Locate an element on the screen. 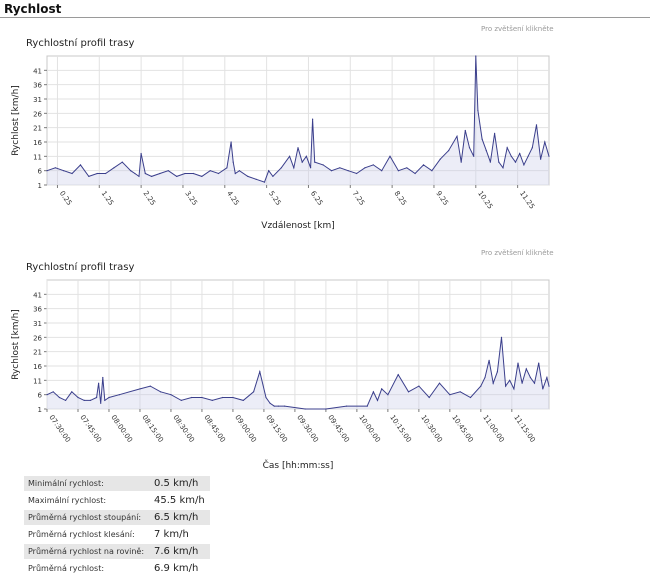 Image resolution: width=650 pixels, height=578 pixels. stat-value: 7 km/h is located at coordinates (171, 534).